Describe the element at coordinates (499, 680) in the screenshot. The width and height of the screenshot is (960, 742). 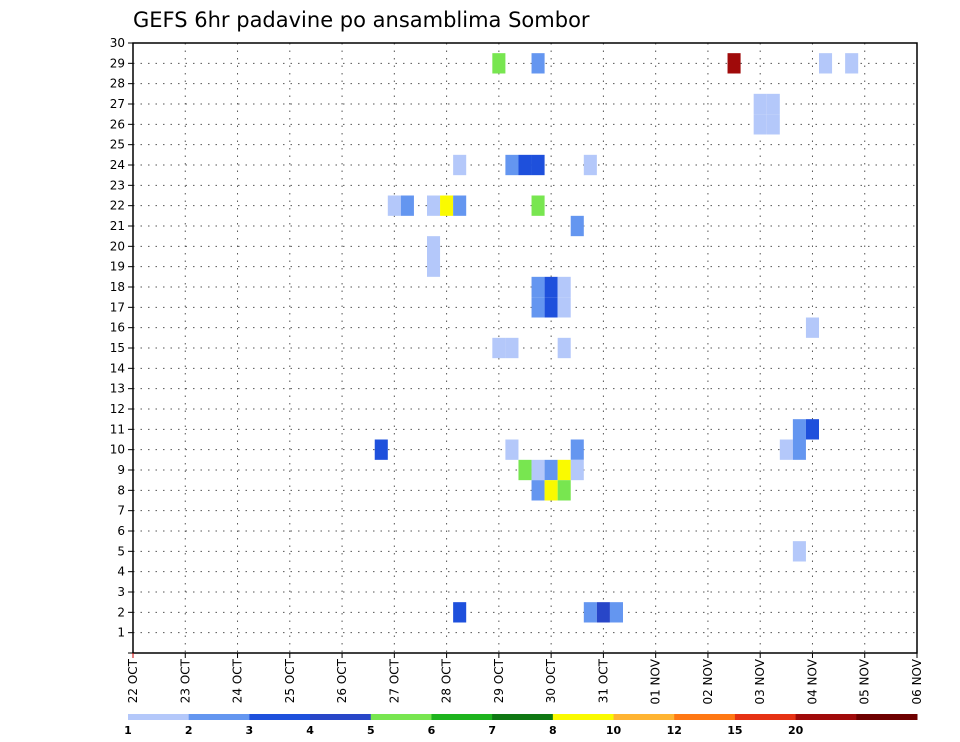
I see `x-tick-label: 29 OCT` at that location.